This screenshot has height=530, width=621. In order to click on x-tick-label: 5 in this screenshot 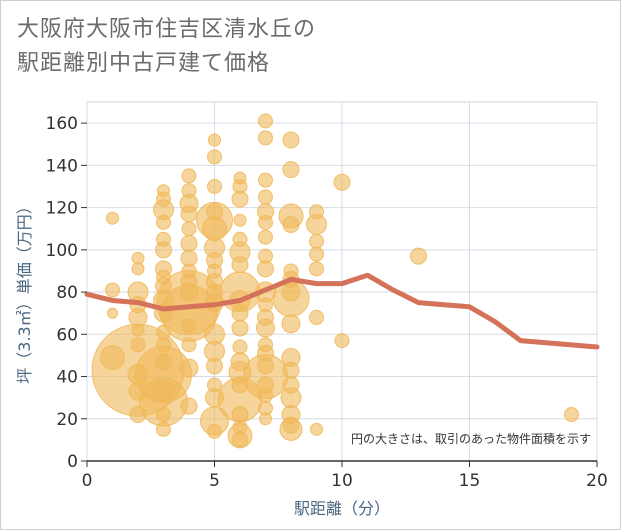, I will do `click(214, 481)`.